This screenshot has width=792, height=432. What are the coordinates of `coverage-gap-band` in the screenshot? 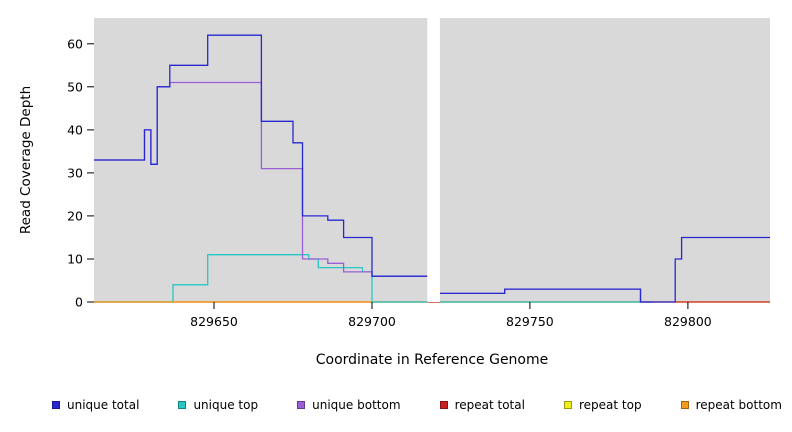 It's located at (433, 160).